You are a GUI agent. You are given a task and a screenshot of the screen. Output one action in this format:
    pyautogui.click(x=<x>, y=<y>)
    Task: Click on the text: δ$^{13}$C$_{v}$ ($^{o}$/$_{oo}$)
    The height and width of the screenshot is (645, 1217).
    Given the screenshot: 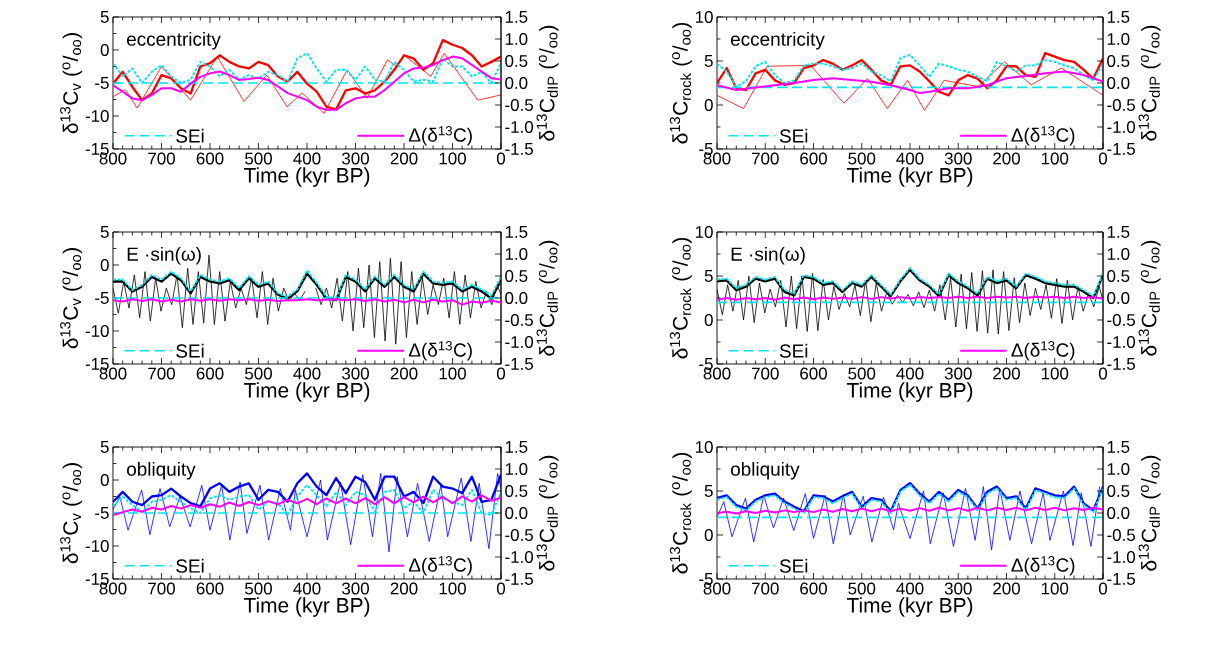 What is the action you would take?
    pyautogui.click(x=71, y=513)
    